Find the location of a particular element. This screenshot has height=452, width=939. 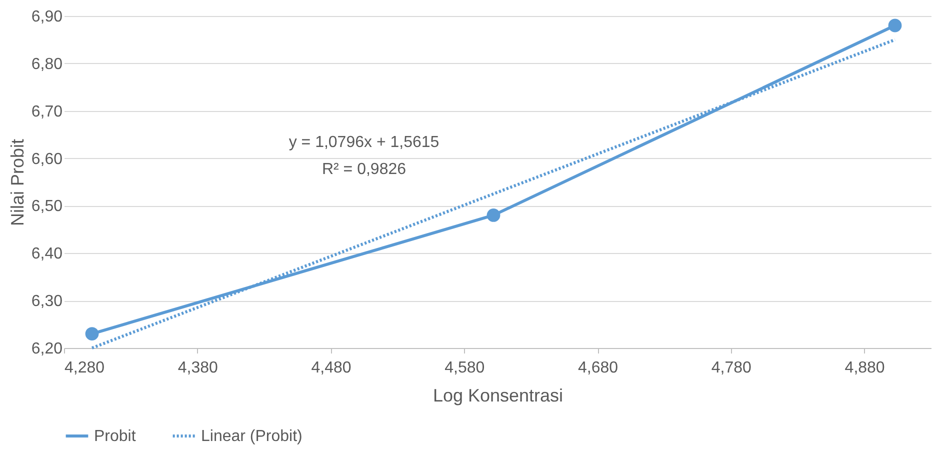

y-tick-label: 6,60 is located at coordinates (47, 159).